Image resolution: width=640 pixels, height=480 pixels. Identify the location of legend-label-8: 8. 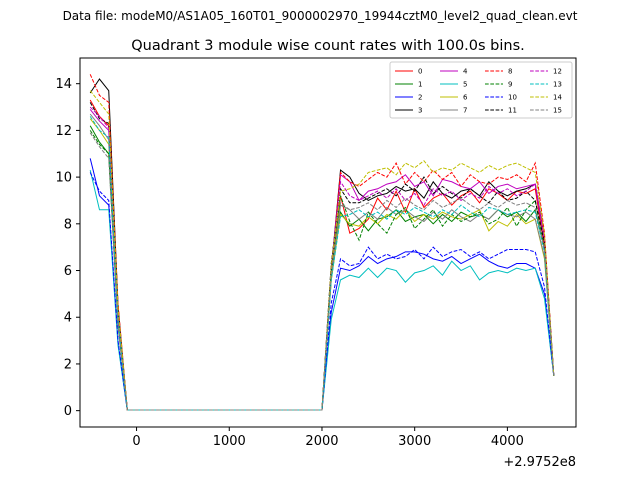
(510, 72).